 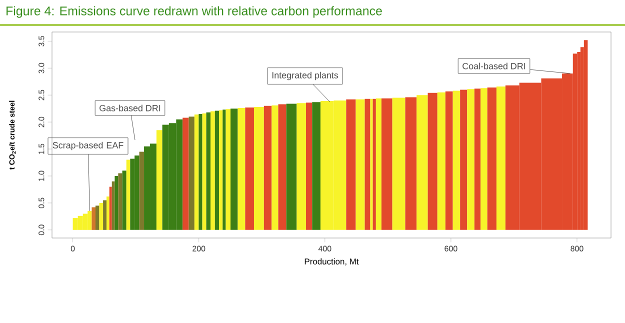 I want to click on annotation: Integrated plants, so click(x=305, y=76).